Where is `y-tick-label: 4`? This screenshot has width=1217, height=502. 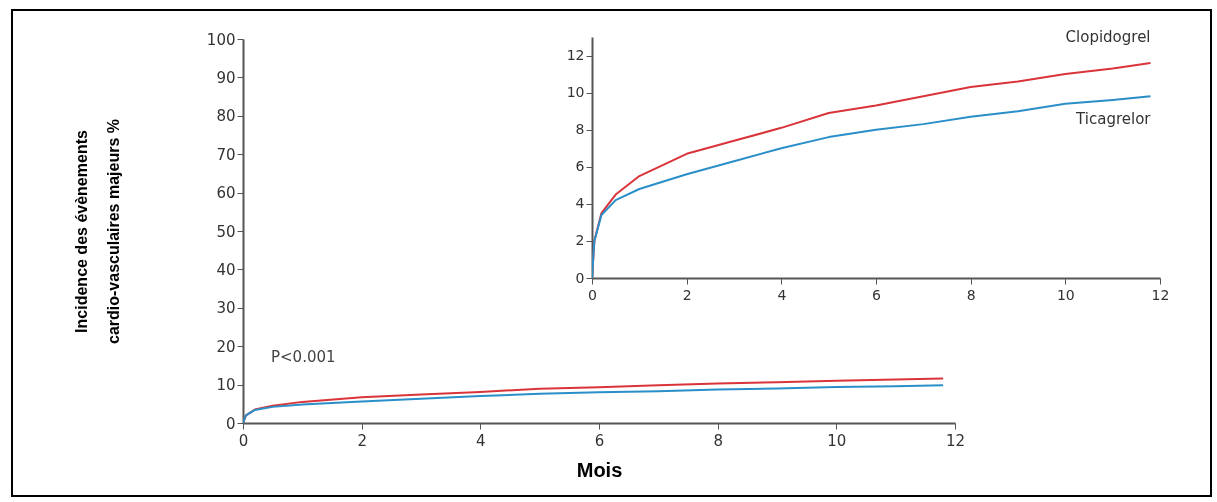 y-tick-label: 4 is located at coordinates (580, 203).